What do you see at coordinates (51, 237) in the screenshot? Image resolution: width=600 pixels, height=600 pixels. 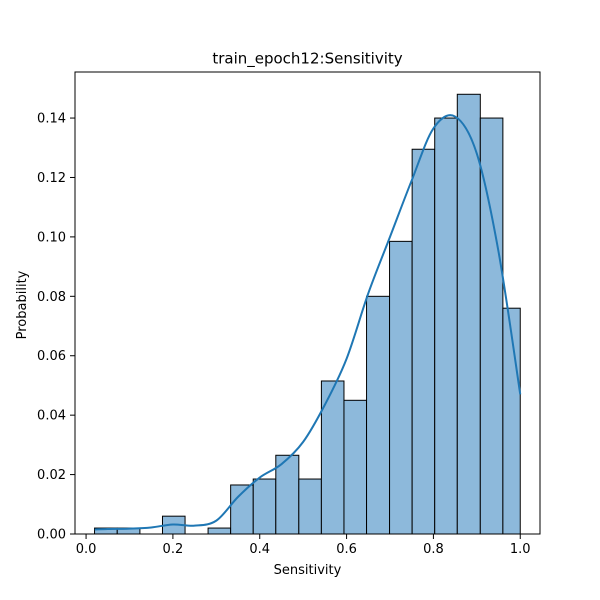 I see `y-tick-label: 0.10` at bounding box center [51, 237].